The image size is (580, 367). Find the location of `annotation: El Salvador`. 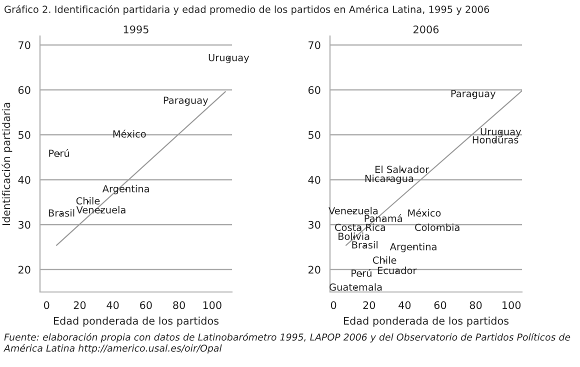

annotation: El Salvador is located at coordinates (402, 170).